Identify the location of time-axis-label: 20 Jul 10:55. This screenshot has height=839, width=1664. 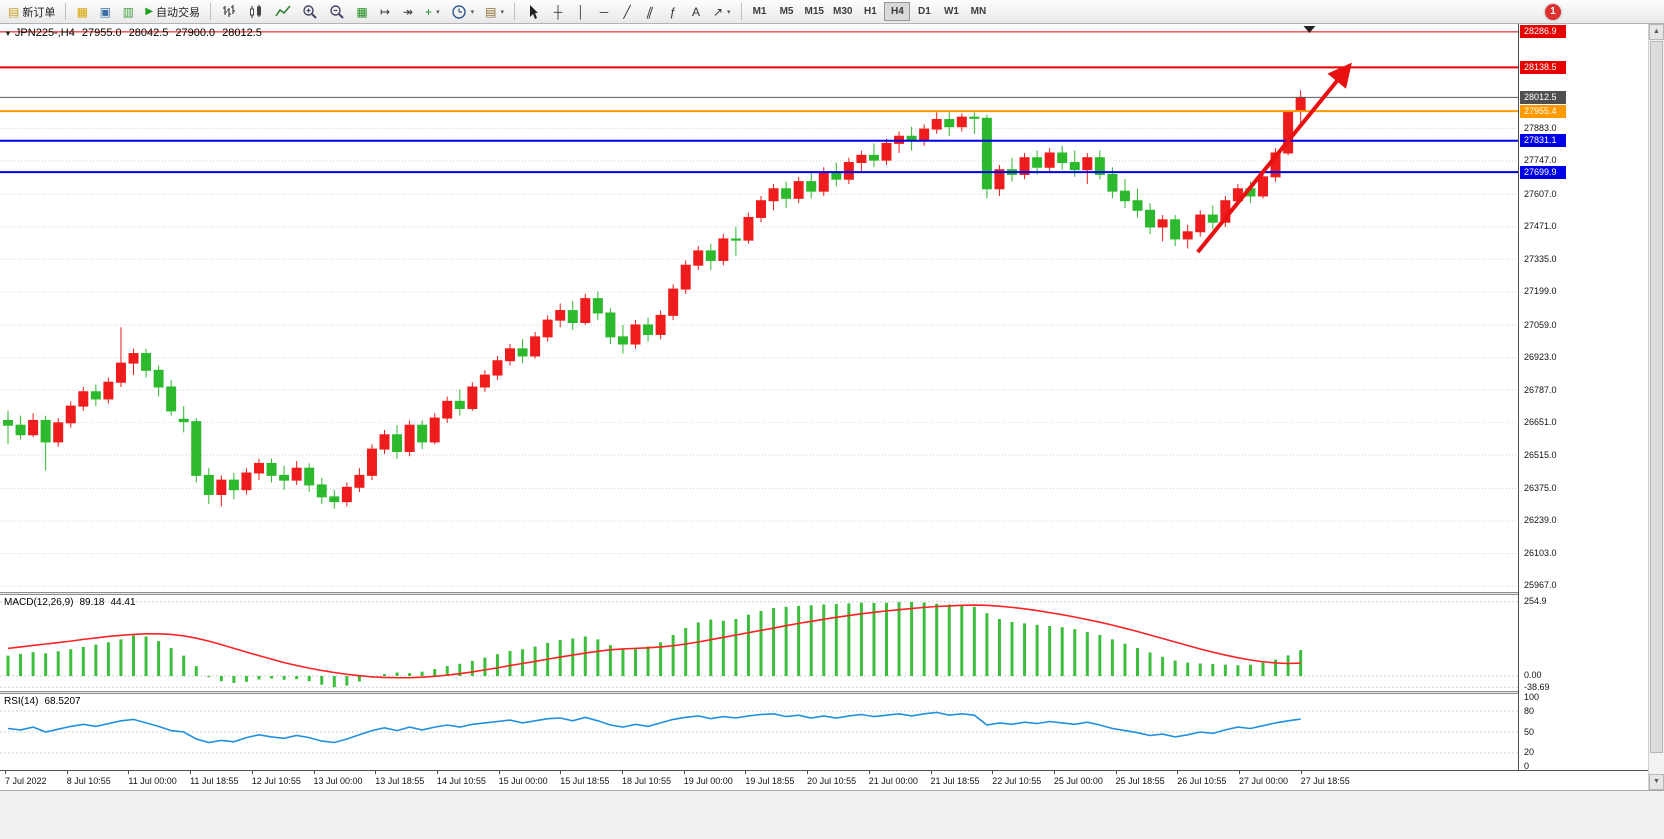
(832, 781).